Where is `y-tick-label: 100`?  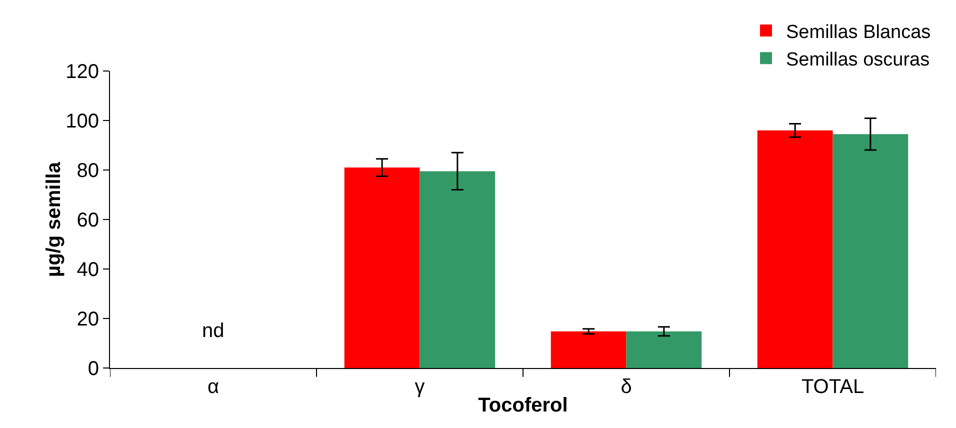
y-tick-label: 100 is located at coordinates (82, 121).